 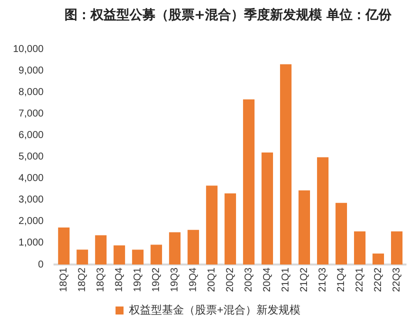 I want to click on y-tick-label: 9,000, so click(x=31, y=70).